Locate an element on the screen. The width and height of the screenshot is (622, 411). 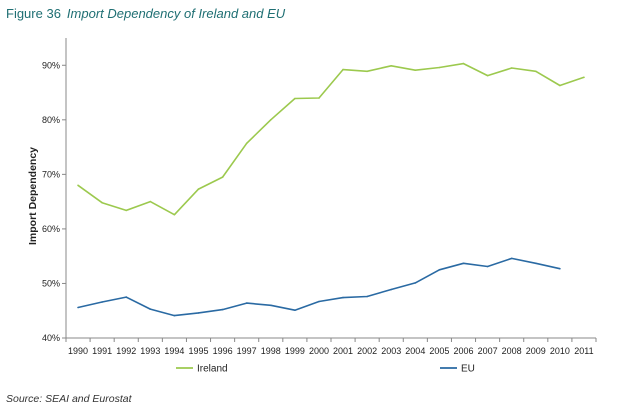
x-tick-label: 2000 is located at coordinates (319, 351).